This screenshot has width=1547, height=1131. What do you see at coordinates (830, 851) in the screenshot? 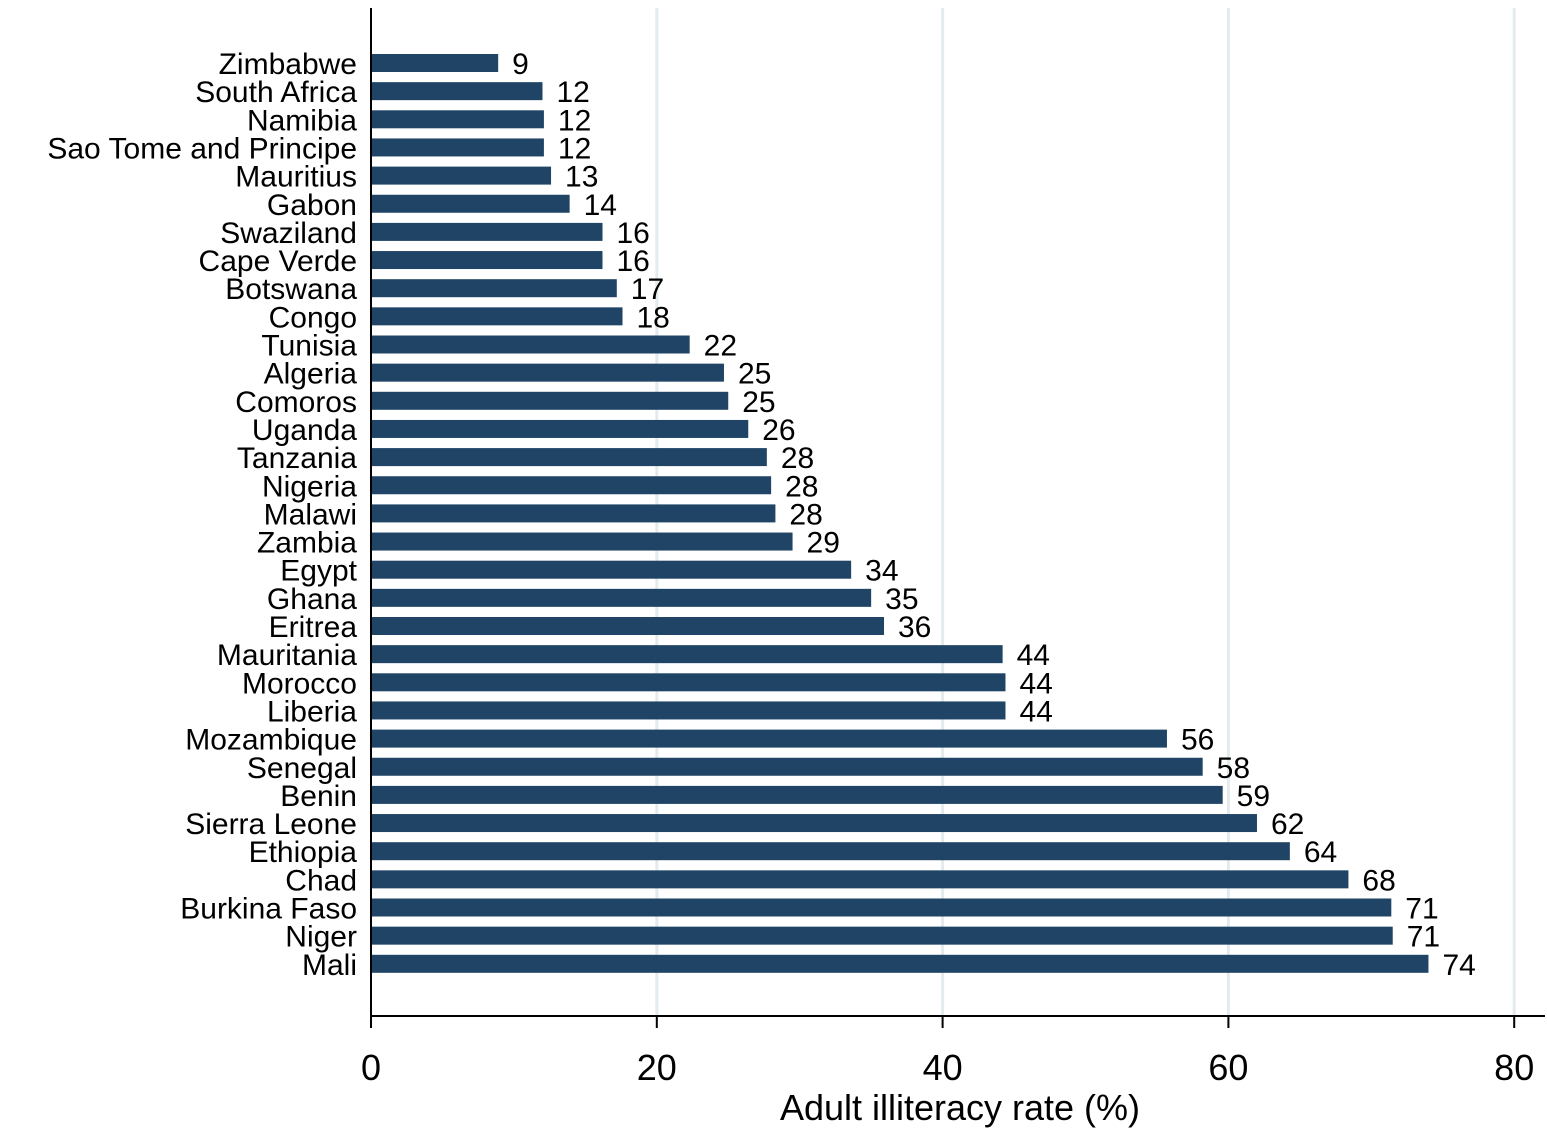
I see `bar-ethiopia` at bounding box center [830, 851].